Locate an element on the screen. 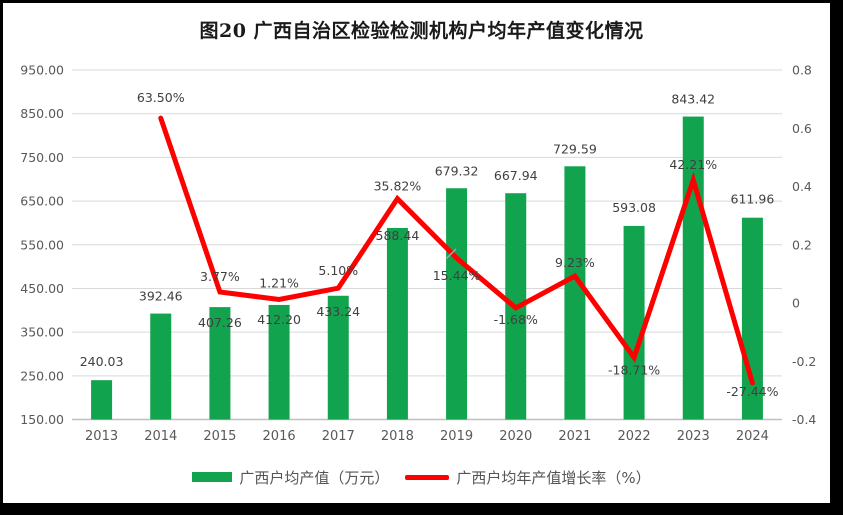 The height and width of the screenshot is (515, 843). left-axis-tick: 150.00 is located at coordinates (42, 419).